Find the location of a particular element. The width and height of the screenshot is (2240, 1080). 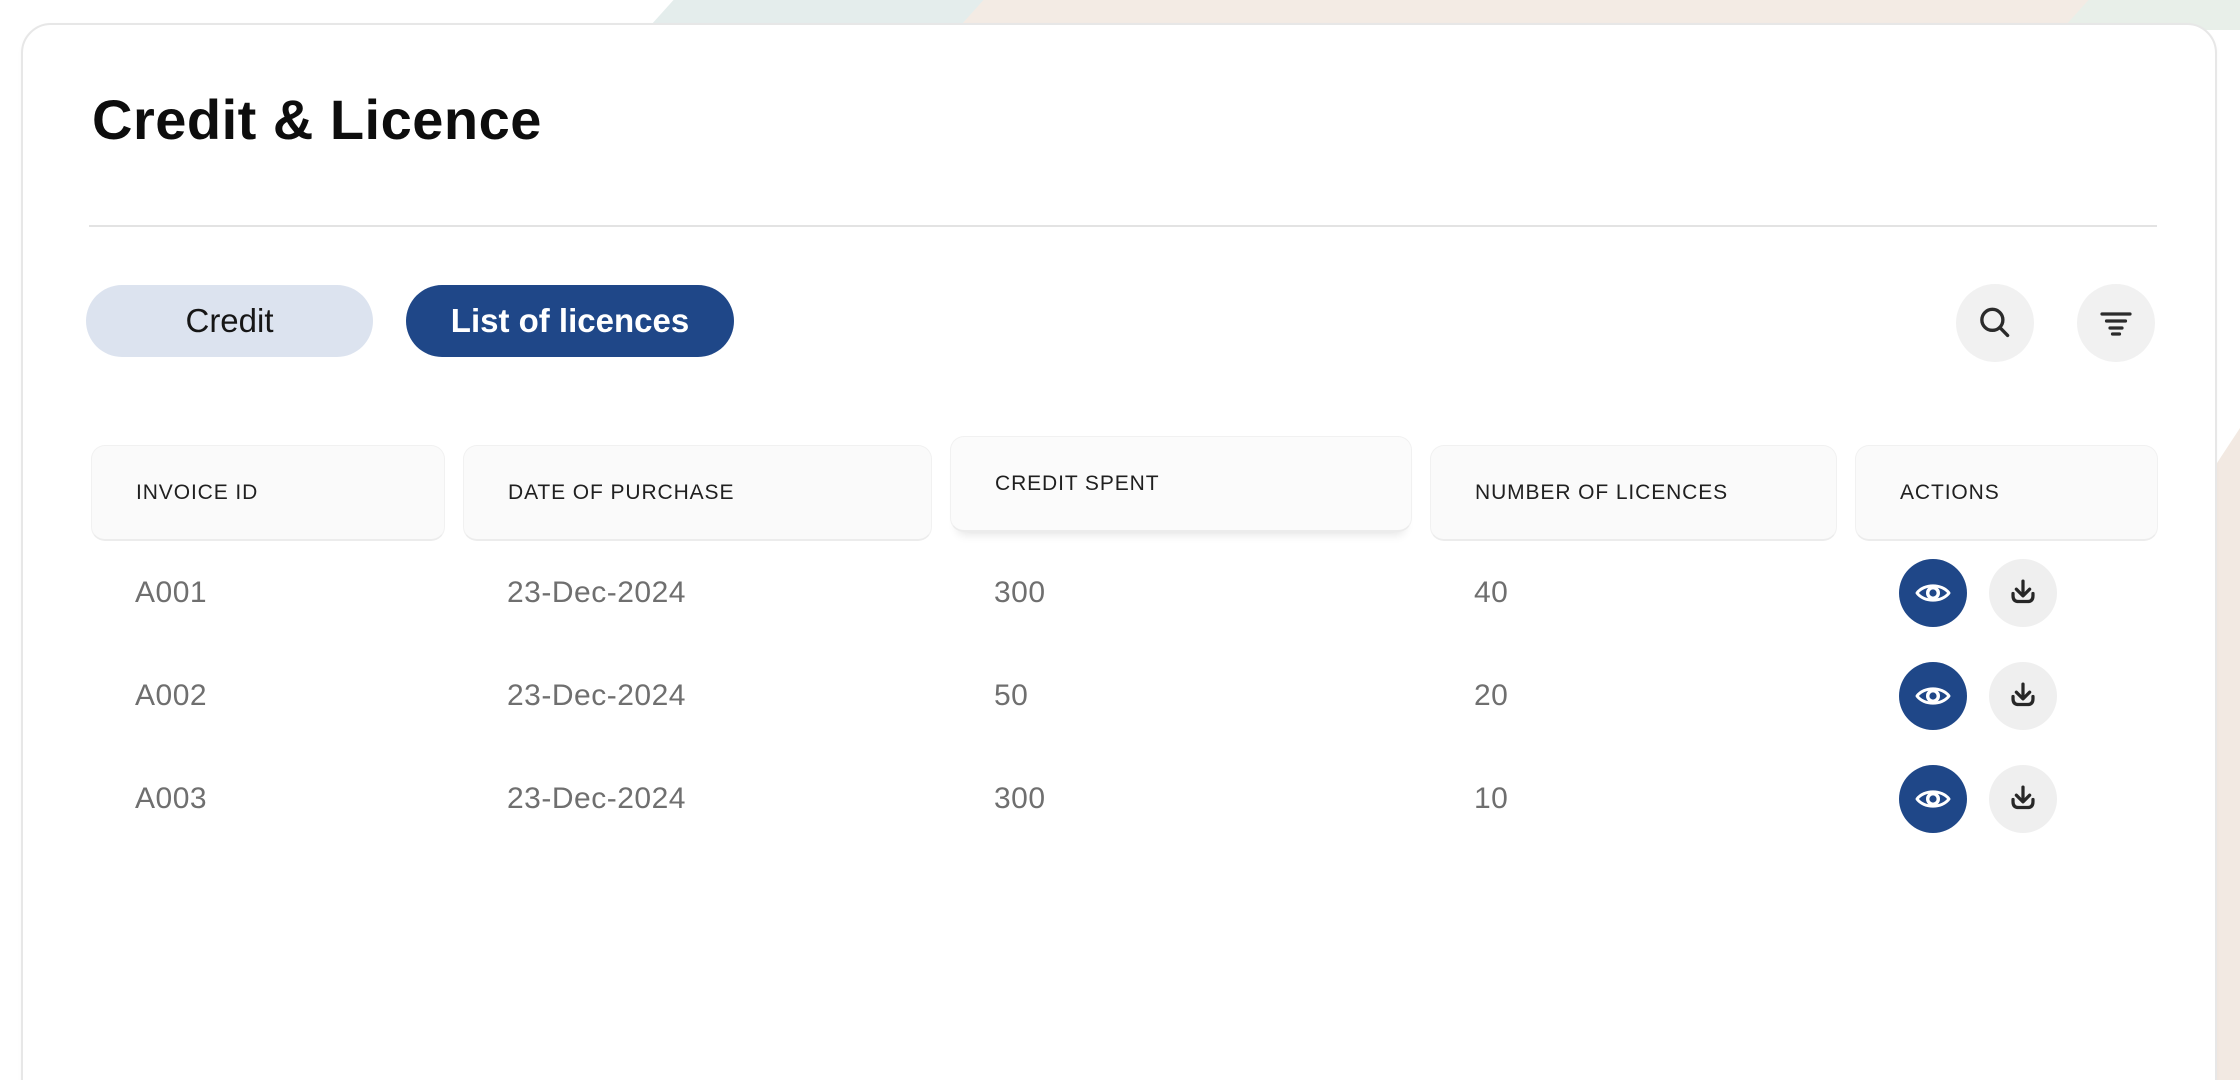

table-row: A001 23-Dec-2024 300 40 is located at coordinates (1125, 592).